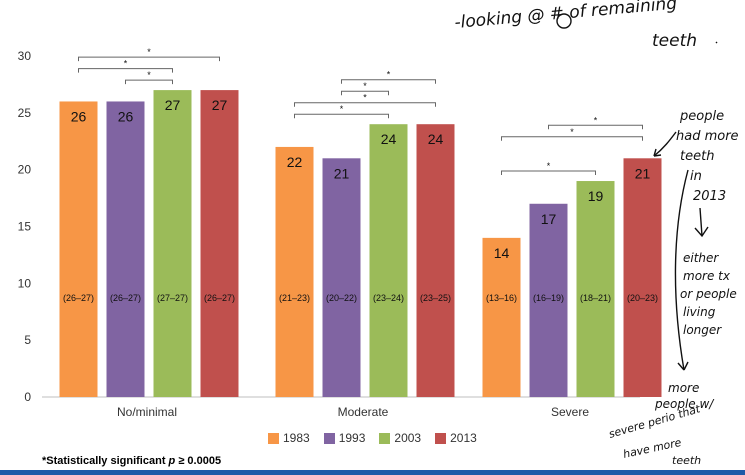  I want to click on right-note-line3: teeth, so click(697, 156).